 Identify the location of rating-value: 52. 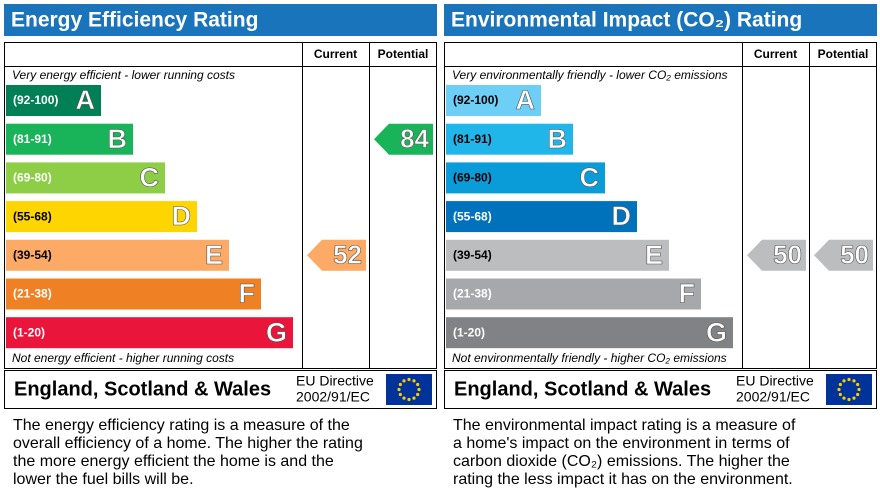
(347, 255).